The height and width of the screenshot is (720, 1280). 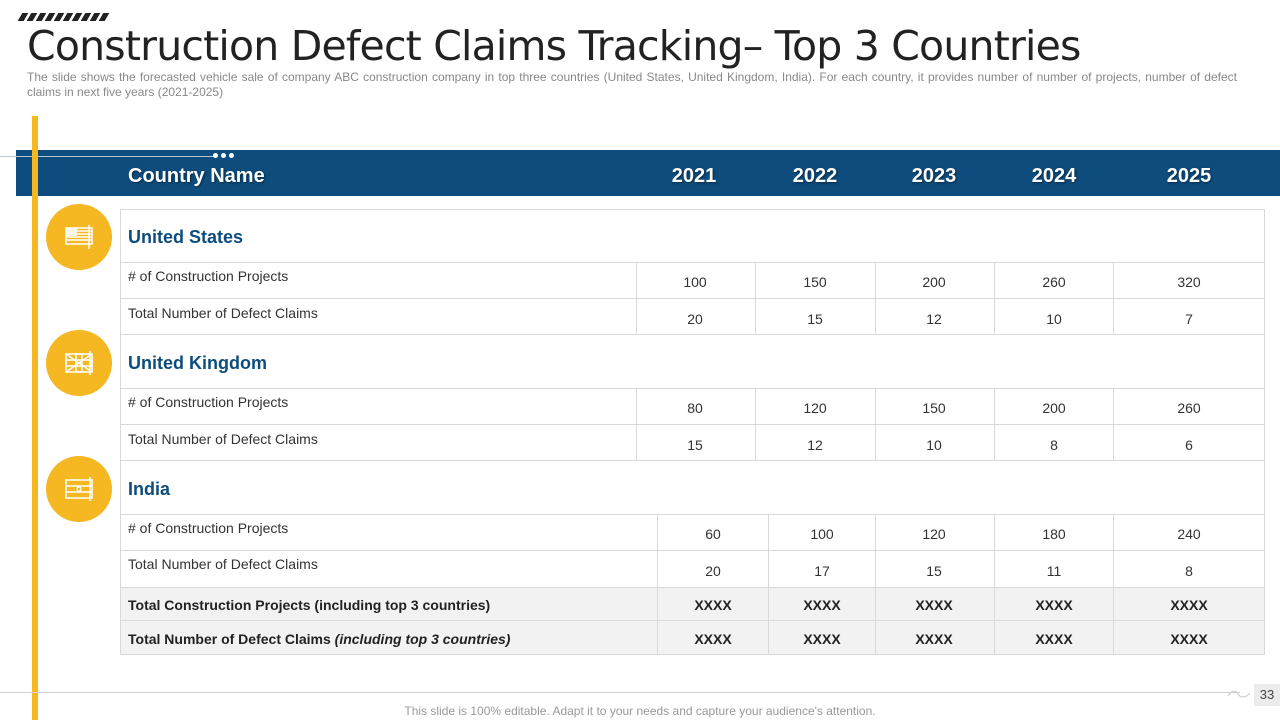 I want to click on uk-flag-circle, so click(x=79, y=363).